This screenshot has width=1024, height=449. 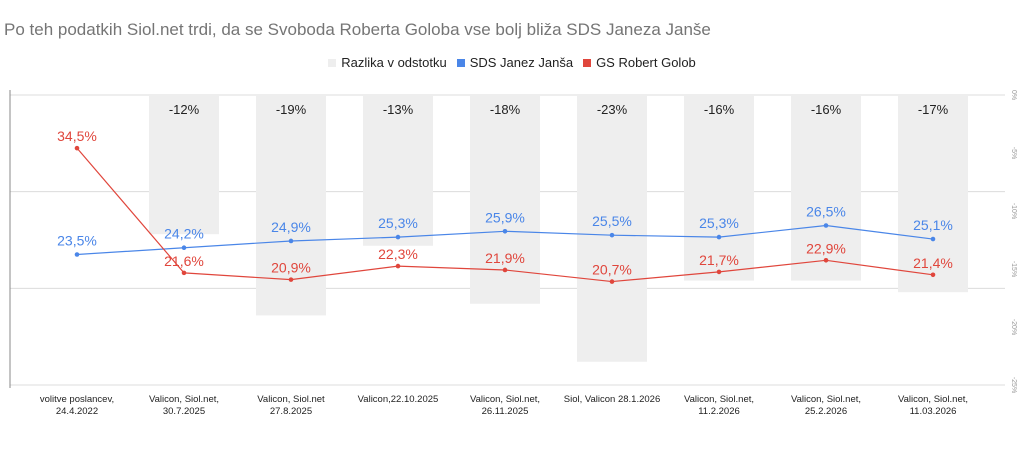 I want to click on x-axis-tick-label: 25.2.2026, so click(x=826, y=411).